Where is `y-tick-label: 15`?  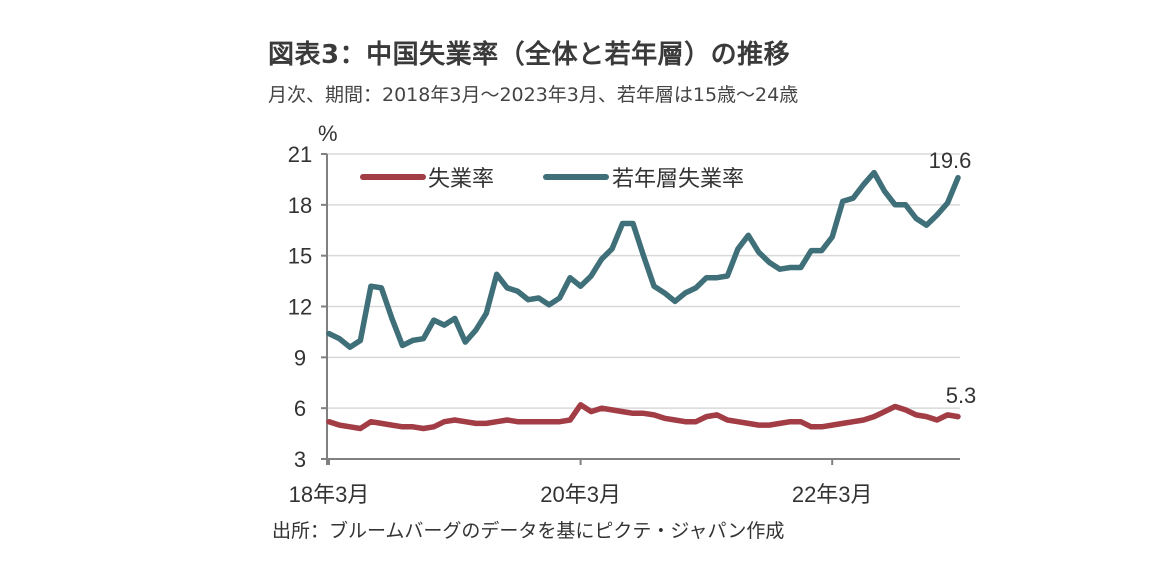 y-tick-label: 15 is located at coordinates (300, 256).